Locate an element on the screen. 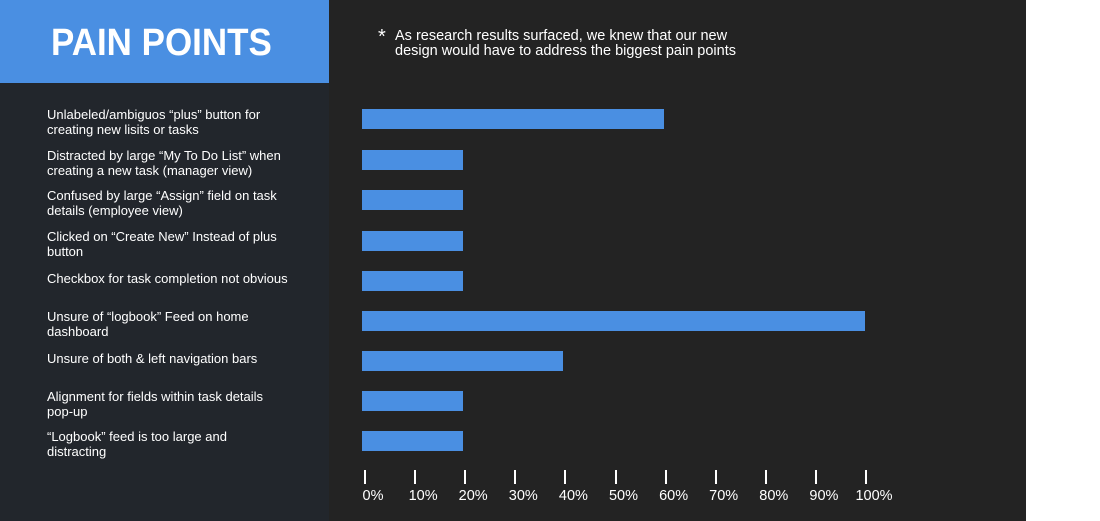 This screenshot has height=521, width=1100. category-label-line: dashboard is located at coordinates (78, 331).